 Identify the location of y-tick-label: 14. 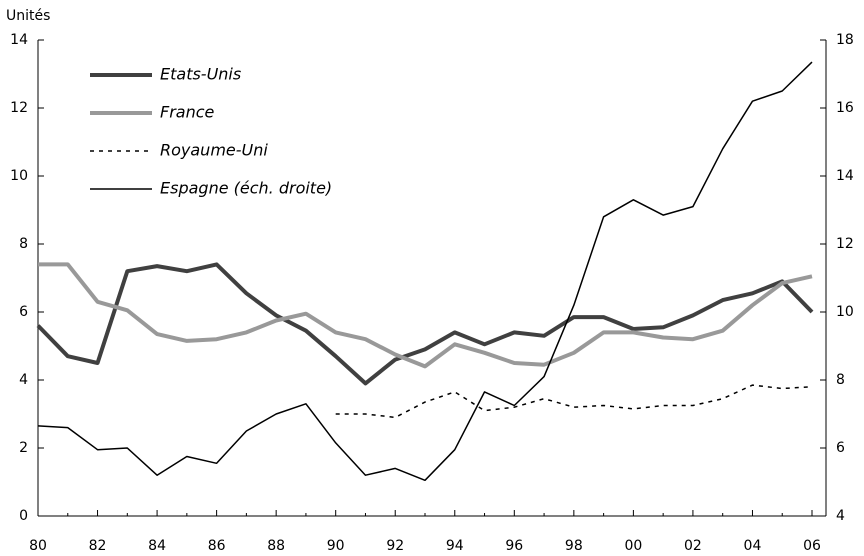
(19, 40).